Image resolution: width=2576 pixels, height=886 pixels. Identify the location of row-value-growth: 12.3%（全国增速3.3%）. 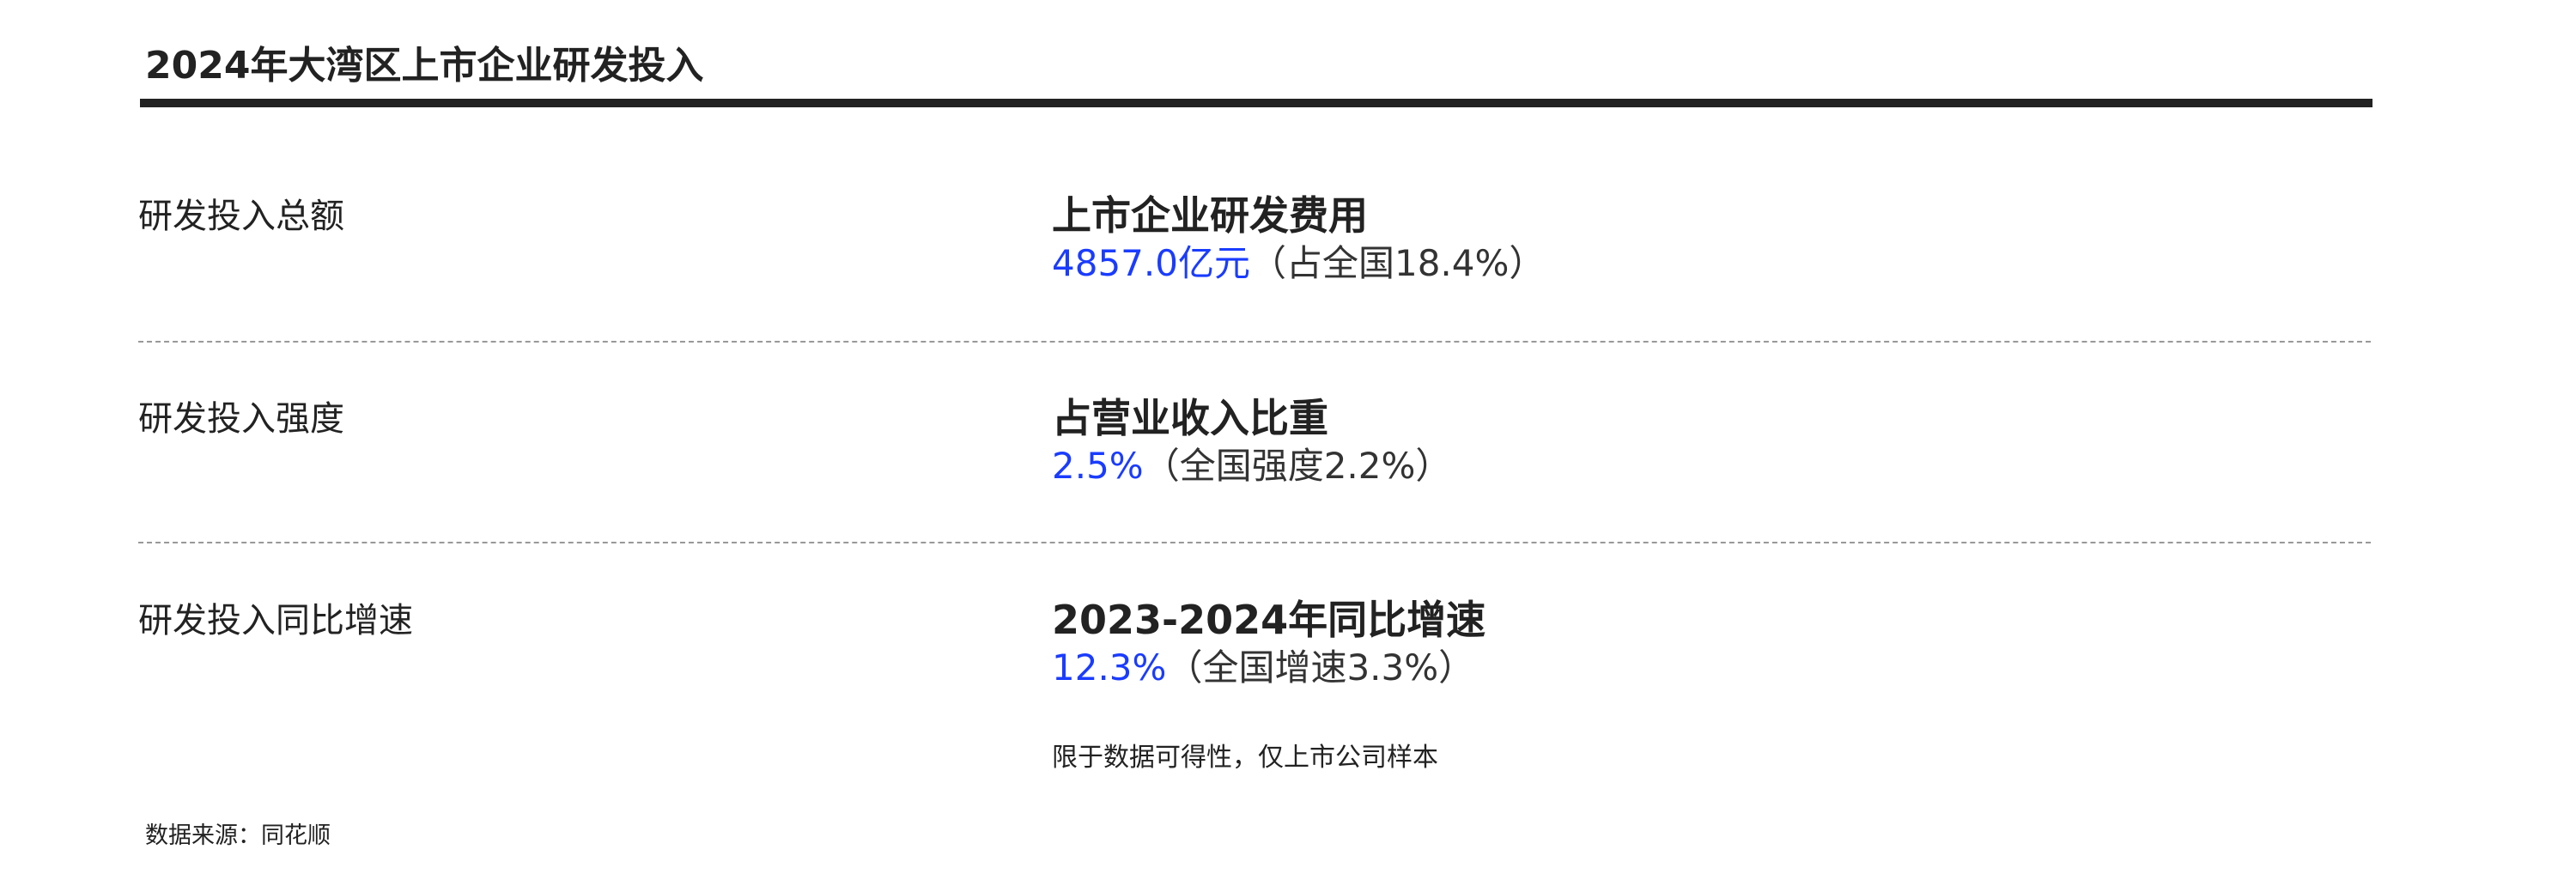
(1263, 668).